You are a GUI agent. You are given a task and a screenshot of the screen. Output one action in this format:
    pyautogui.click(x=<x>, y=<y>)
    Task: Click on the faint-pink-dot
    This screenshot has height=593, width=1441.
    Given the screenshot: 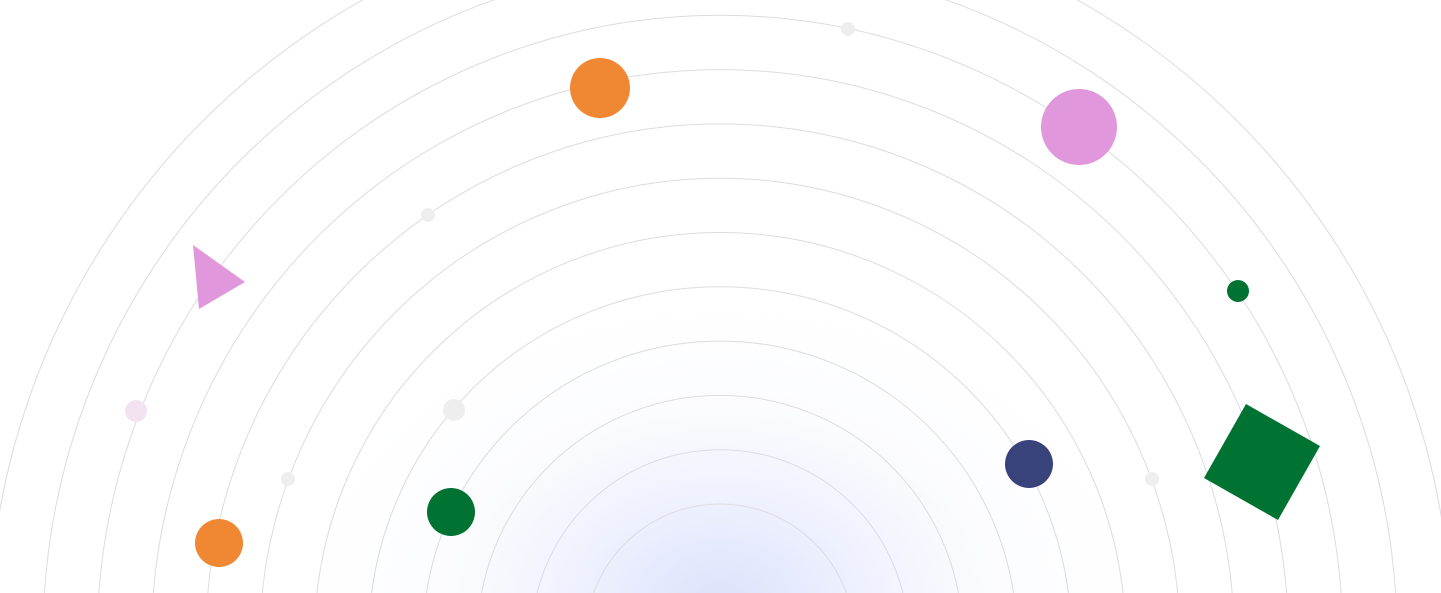 What is the action you would take?
    pyautogui.click(x=136, y=411)
    